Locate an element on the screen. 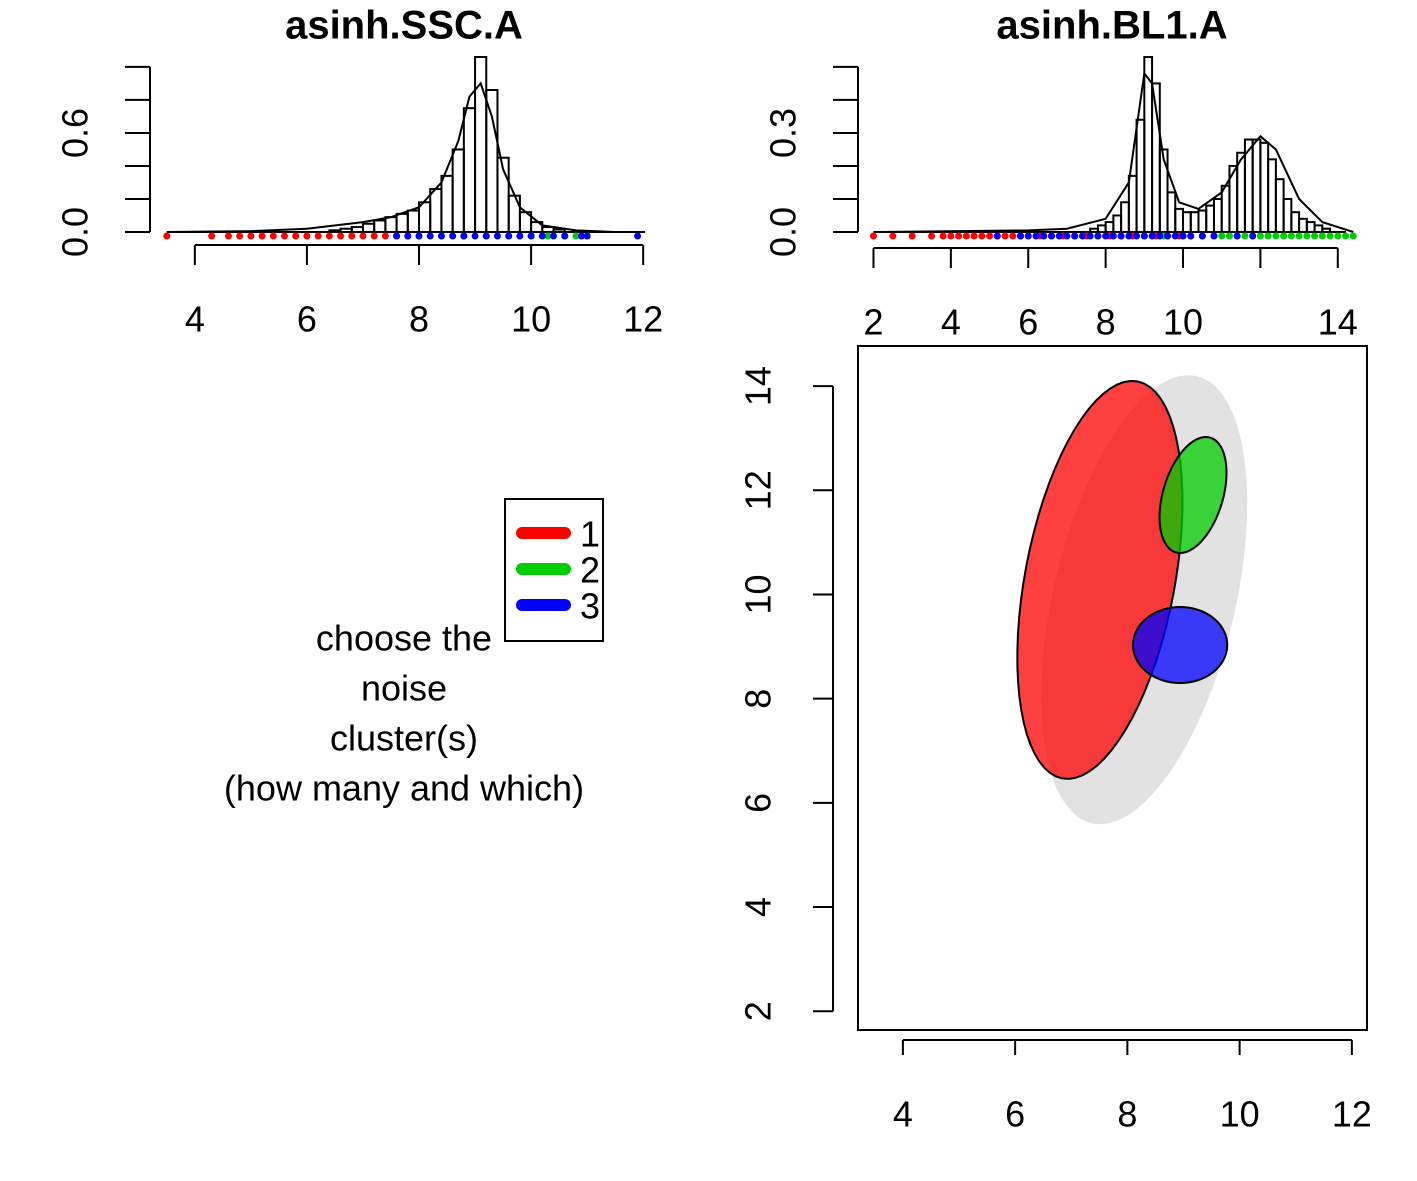 The width and height of the screenshot is (1417, 1181). prompt-line: (how many and which) is located at coordinates (404, 788).